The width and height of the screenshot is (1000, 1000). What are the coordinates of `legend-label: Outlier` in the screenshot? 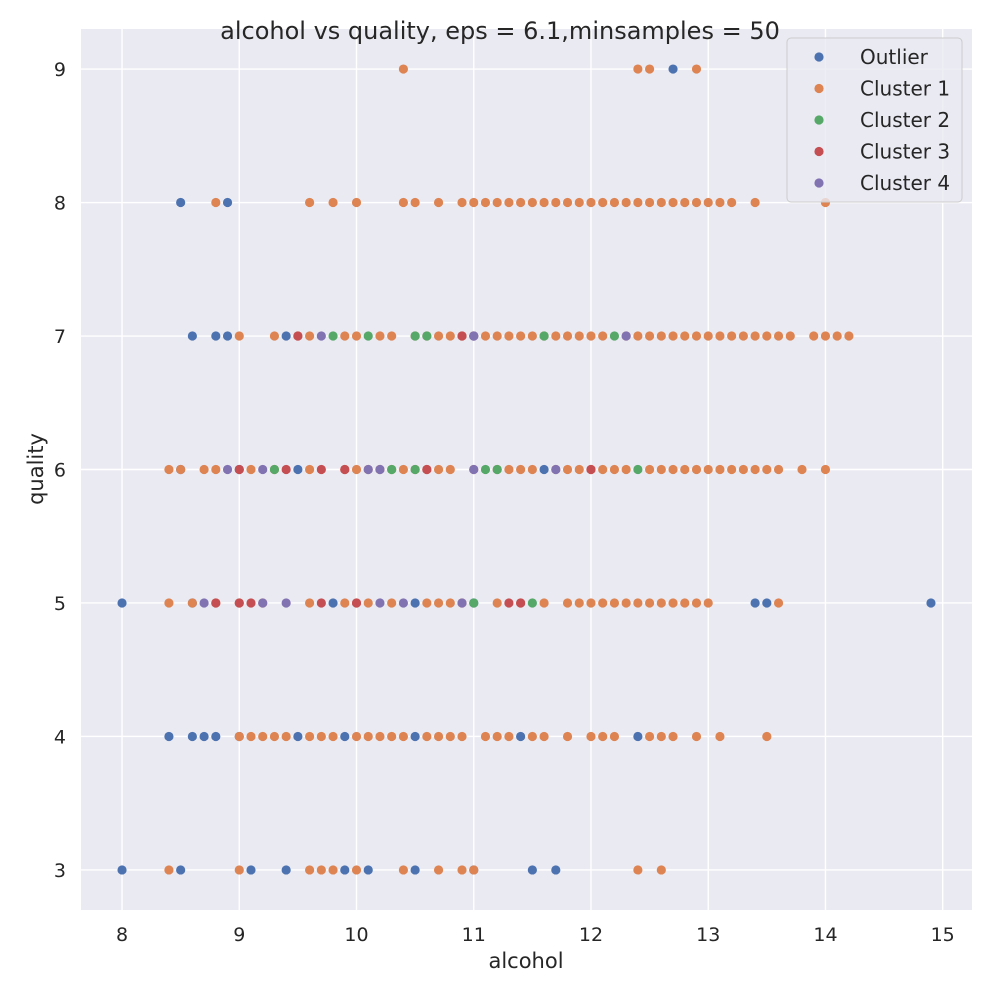 It's located at (894, 57).